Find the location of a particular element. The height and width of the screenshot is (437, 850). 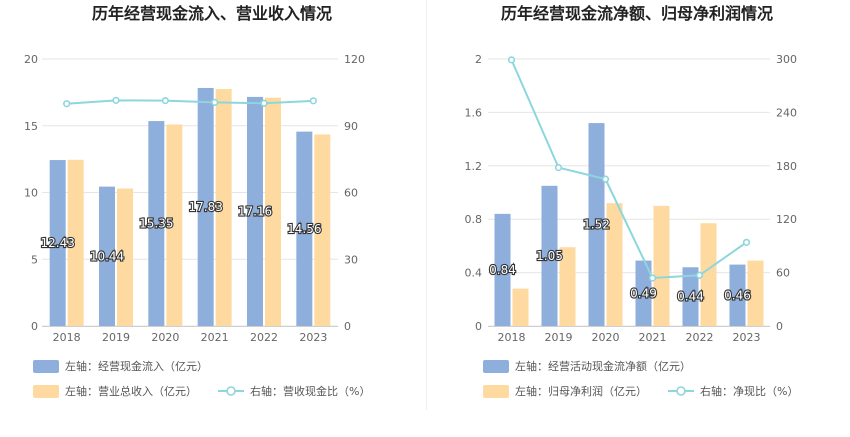

legend-label: 左轴：经营现金流入（亿元） is located at coordinates (136, 366).